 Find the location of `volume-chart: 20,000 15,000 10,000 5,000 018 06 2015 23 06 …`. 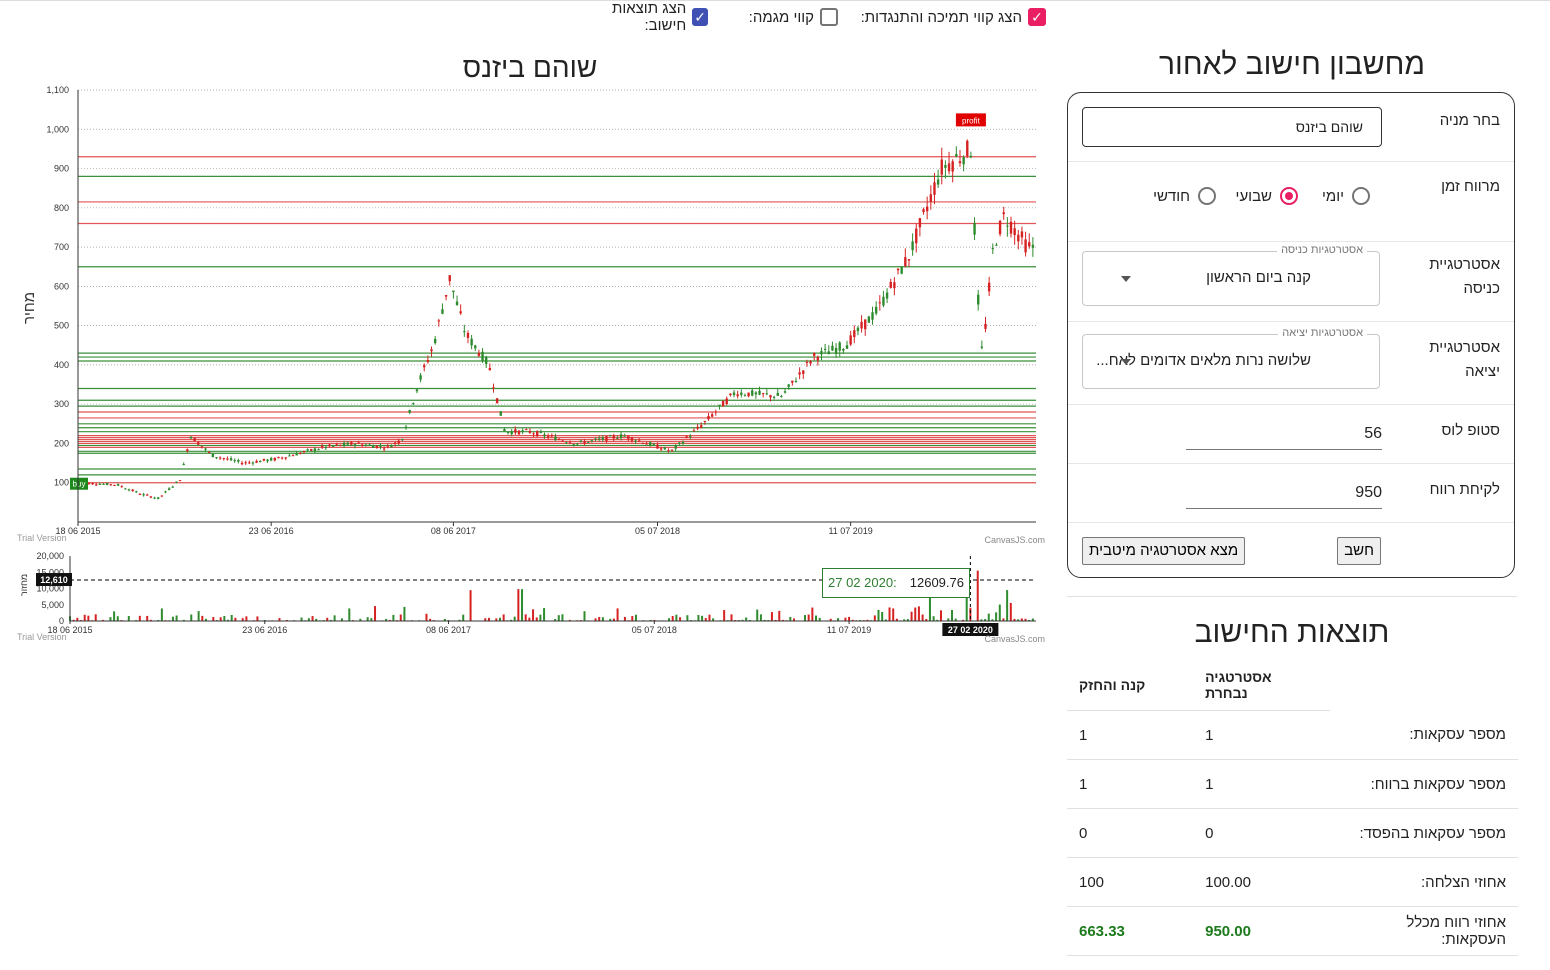

volume-chart: 20,000 15,000 10,000 5,000 018 06 2015 23 06 … is located at coordinates (530, 598).